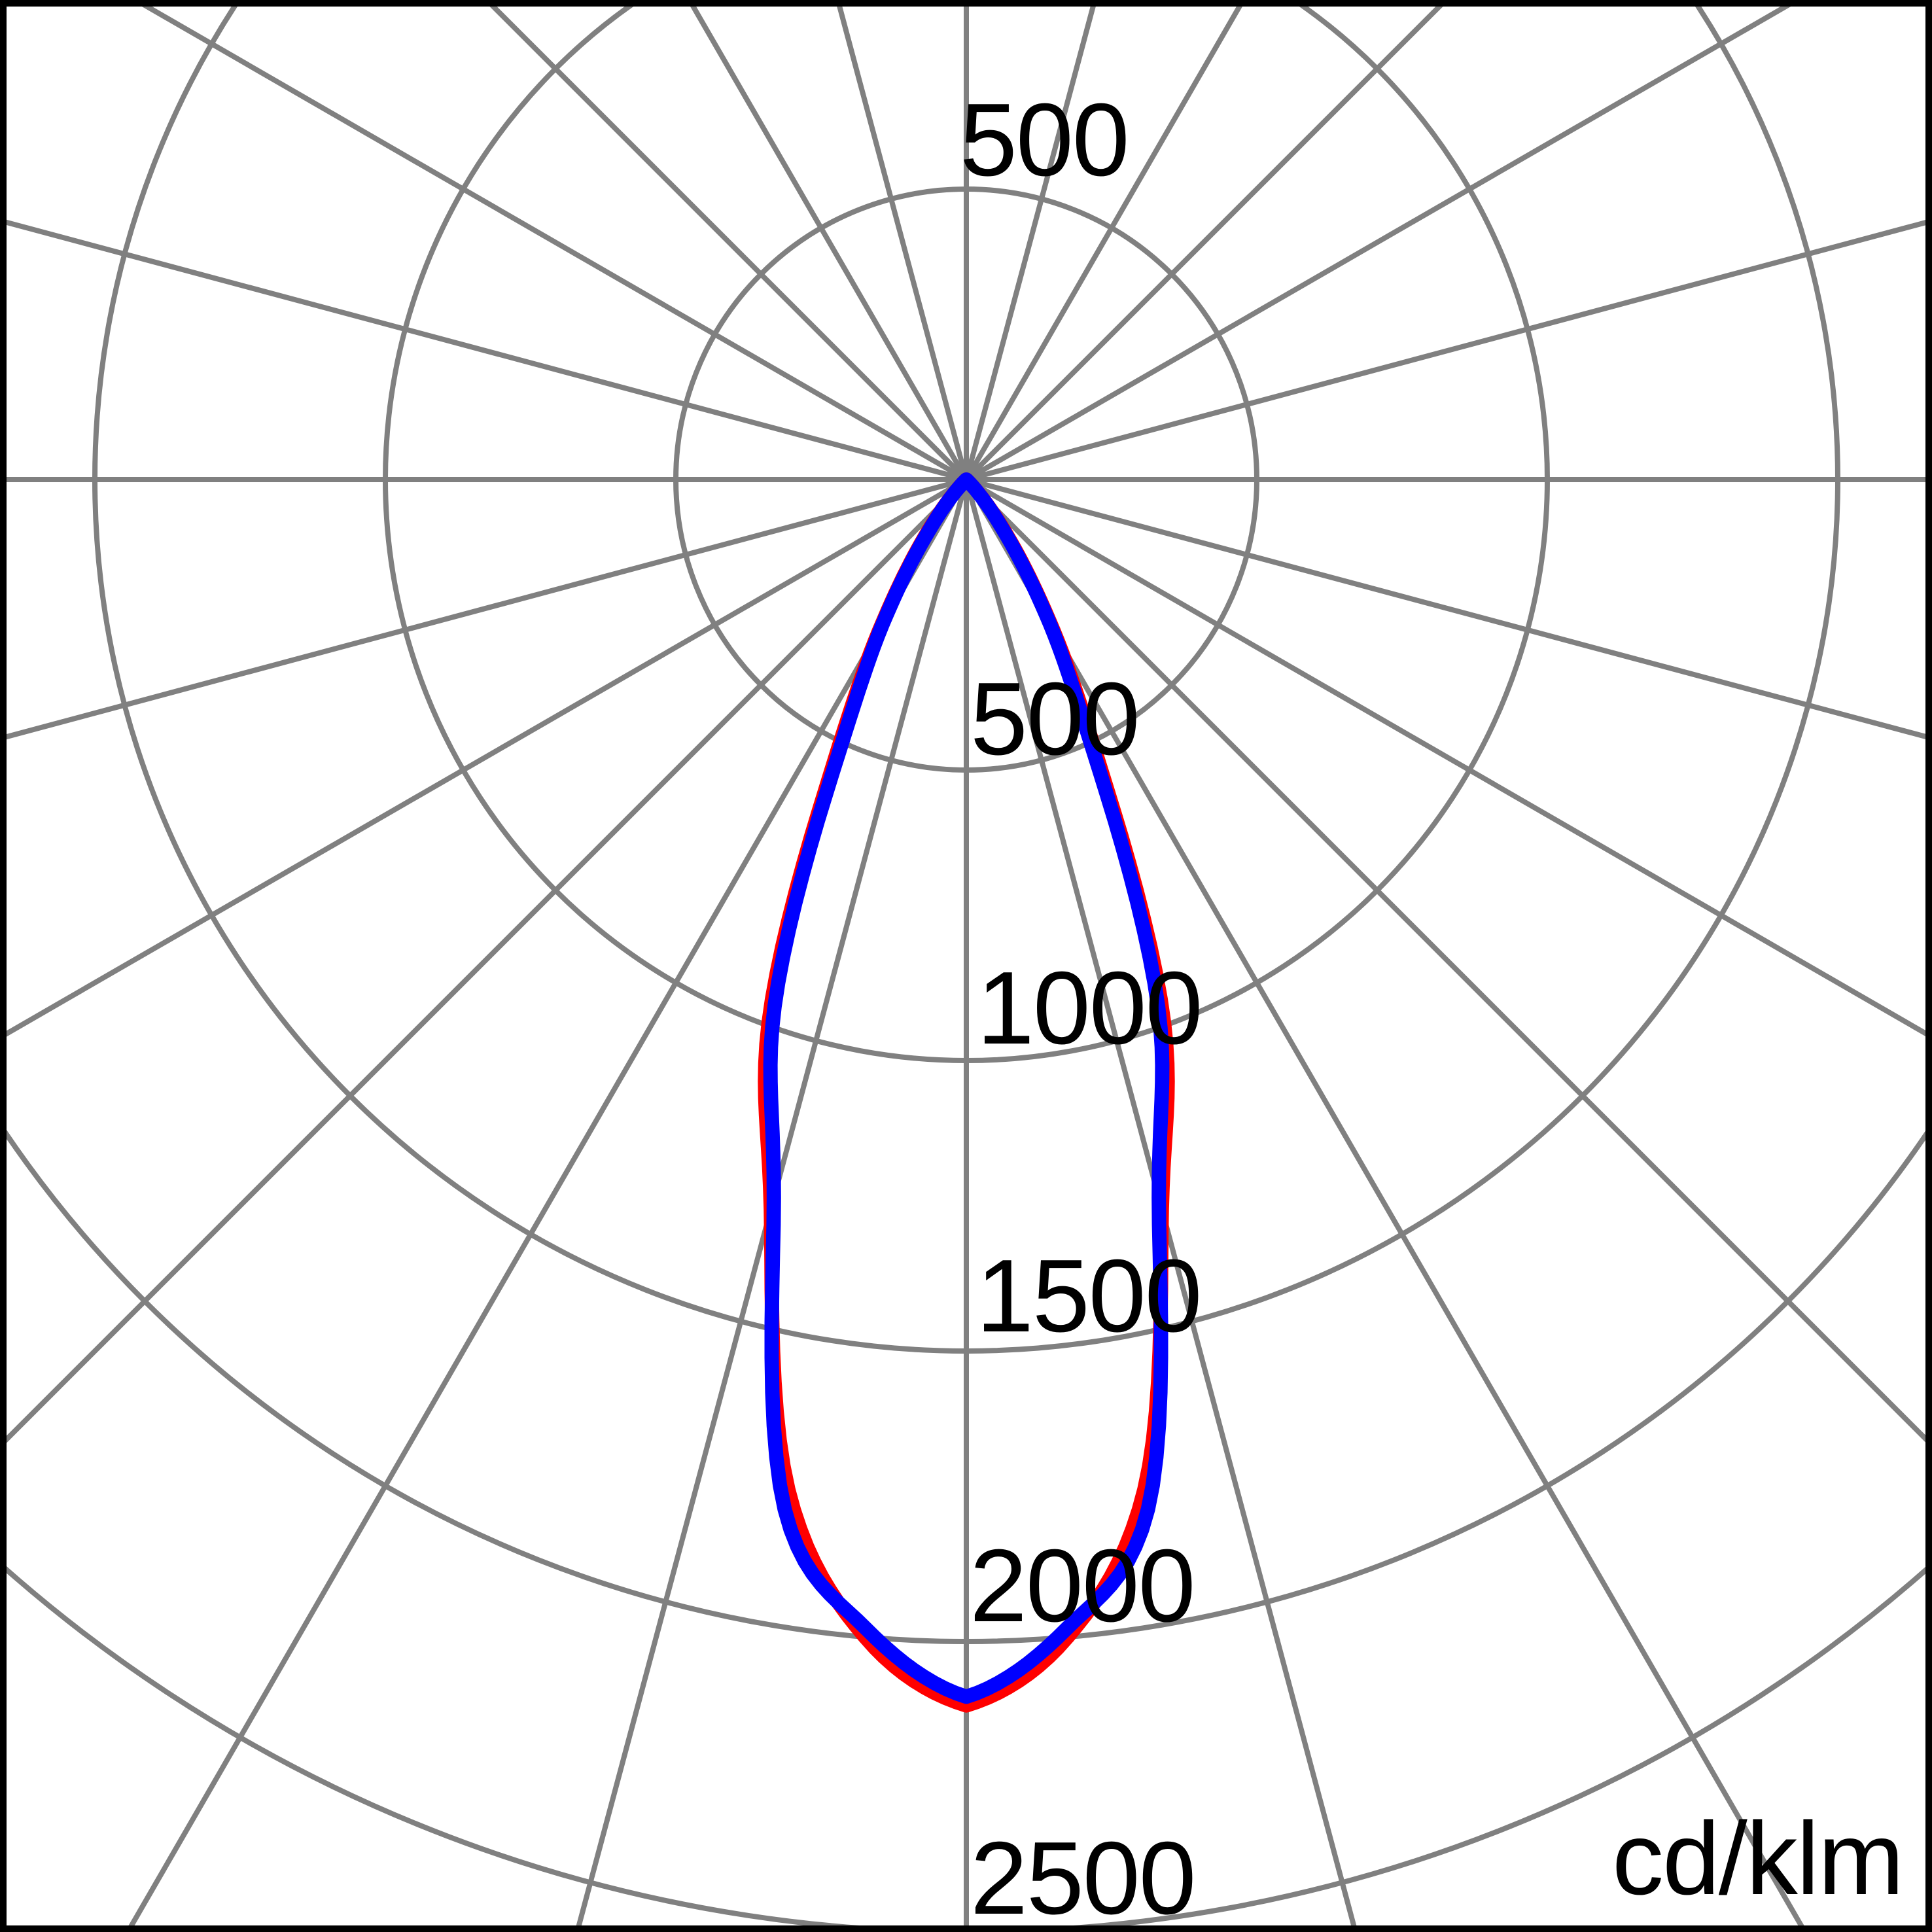 Image resolution: width=1932 pixels, height=1932 pixels. Describe the element at coordinates (1089, 1296) in the screenshot. I see `ring-label-1500: 1500` at that location.